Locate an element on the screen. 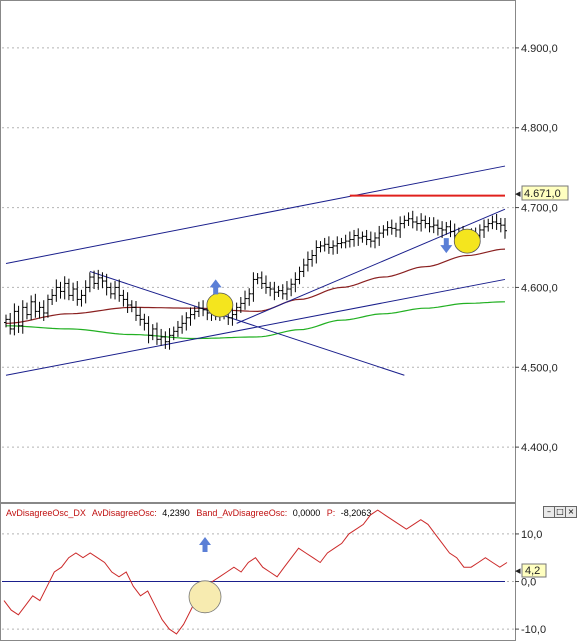 The width and height of the screenshot is (577, 641). osc-cursor-marker: ◂ is located at coordinates (518, 571).